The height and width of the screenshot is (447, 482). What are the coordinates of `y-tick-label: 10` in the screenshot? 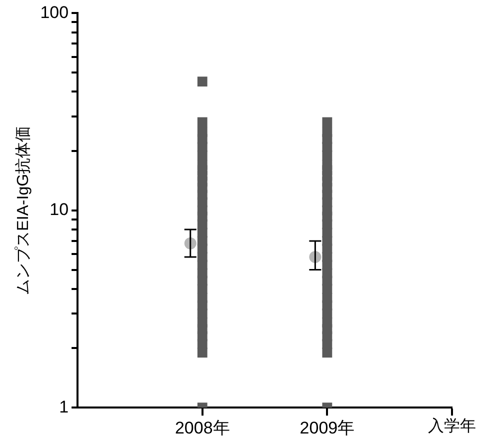 It's located at (59, 210).